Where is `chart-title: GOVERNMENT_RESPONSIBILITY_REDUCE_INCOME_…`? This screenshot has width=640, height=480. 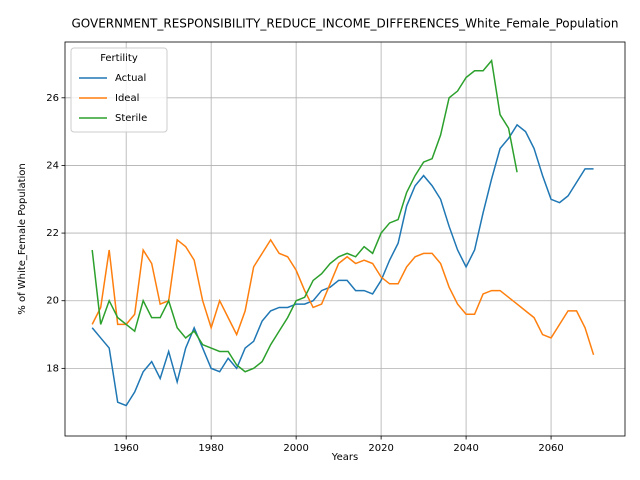 chart-title: GOVERNMENT_RESPONSIBILITY_REDUCE_INCOME_… is located at coordinates (344, 24).